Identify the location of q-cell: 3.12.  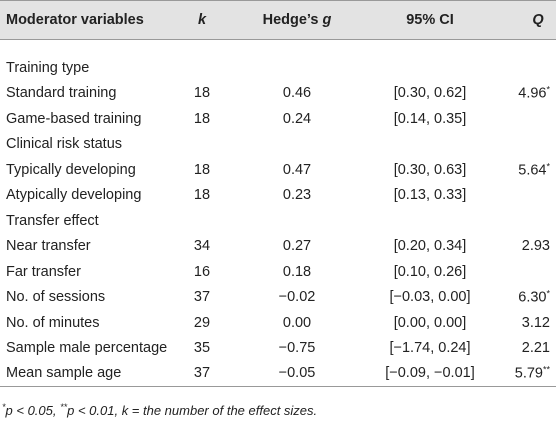
(536, 323).